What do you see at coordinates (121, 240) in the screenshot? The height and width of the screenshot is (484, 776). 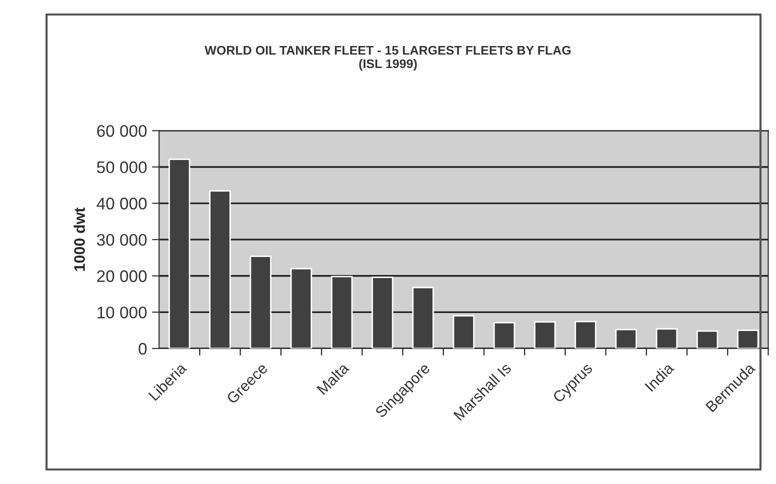 I see `y-tick-label: 30 000` at bounding box center [121, 240].